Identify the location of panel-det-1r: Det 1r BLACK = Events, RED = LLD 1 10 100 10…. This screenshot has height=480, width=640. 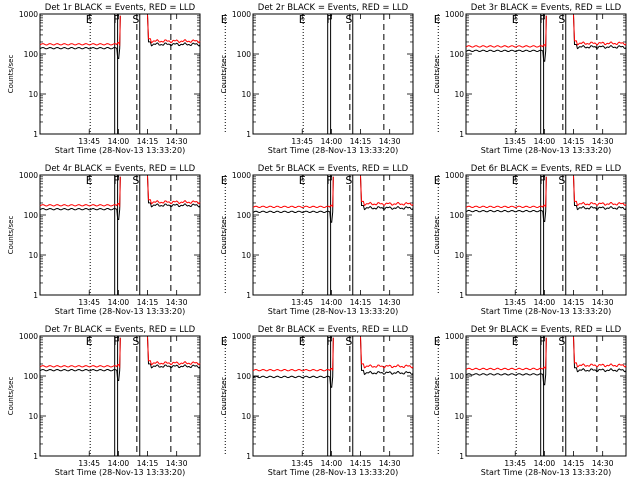
(117, 79).